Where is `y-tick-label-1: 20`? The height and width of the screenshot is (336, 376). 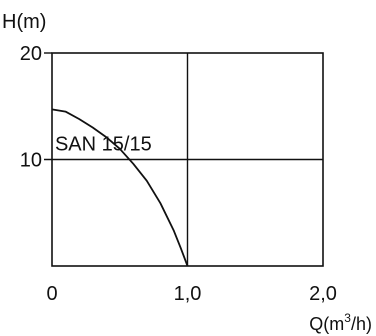 y-tick-label-1: 20 is located at coordinates (31, 54).